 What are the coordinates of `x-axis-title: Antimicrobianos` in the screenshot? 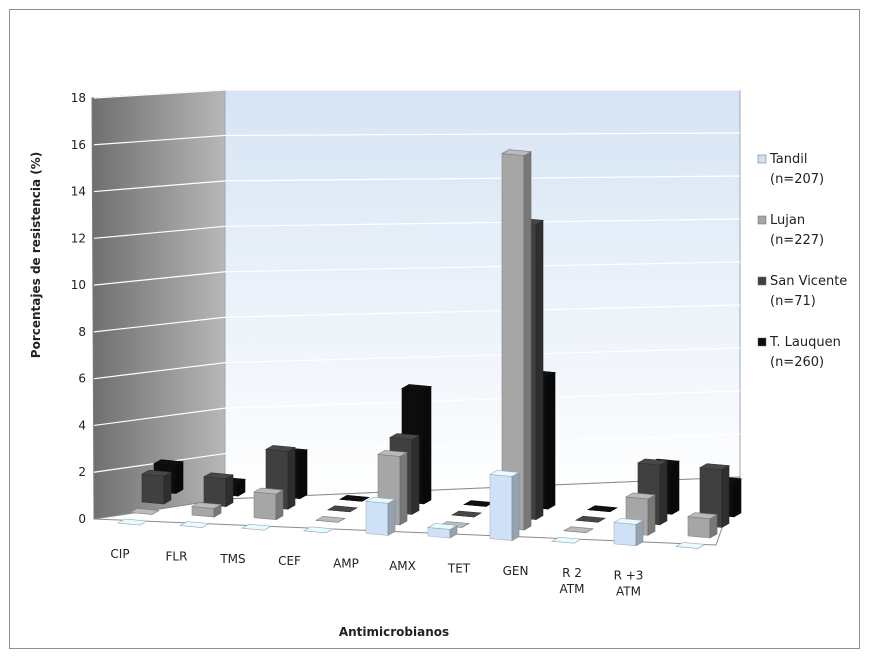 It's located at (394, 632).